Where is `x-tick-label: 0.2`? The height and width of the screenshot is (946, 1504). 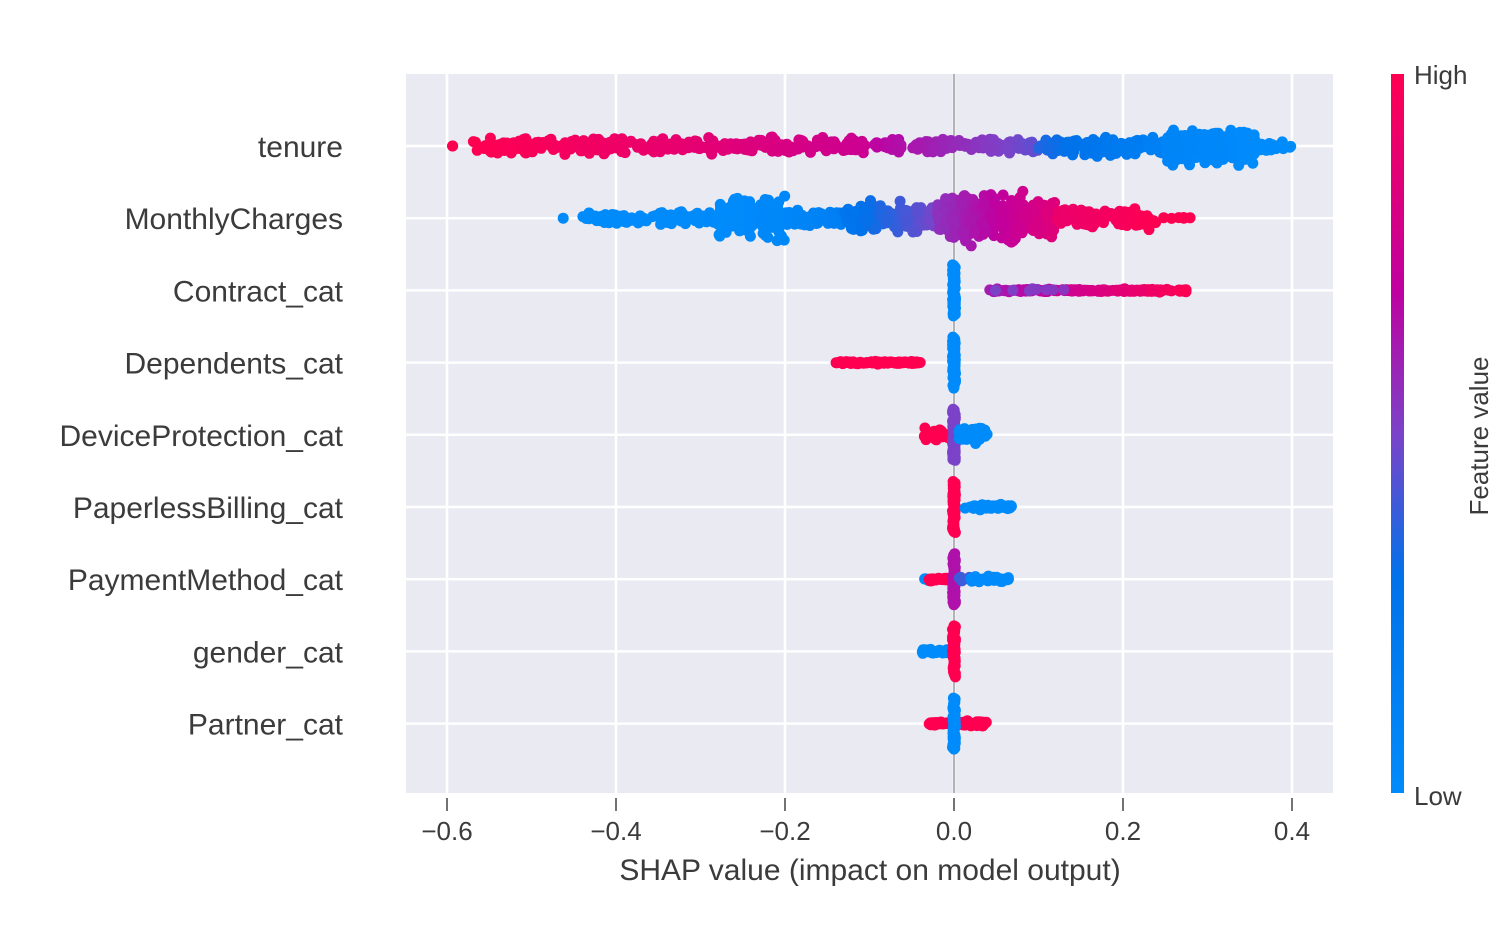 x-tick-label: 0.2 is located at coordinates (1123, 831).